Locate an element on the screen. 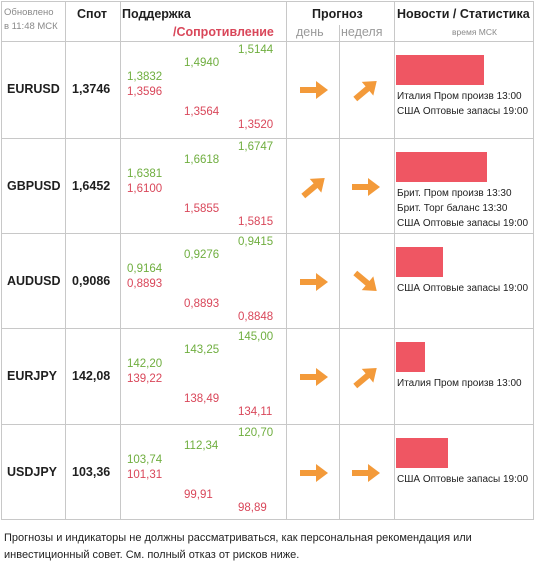 This screenshot has width=536, height=566. forecast-header: Прогноз is located at coordinates (337, 14).